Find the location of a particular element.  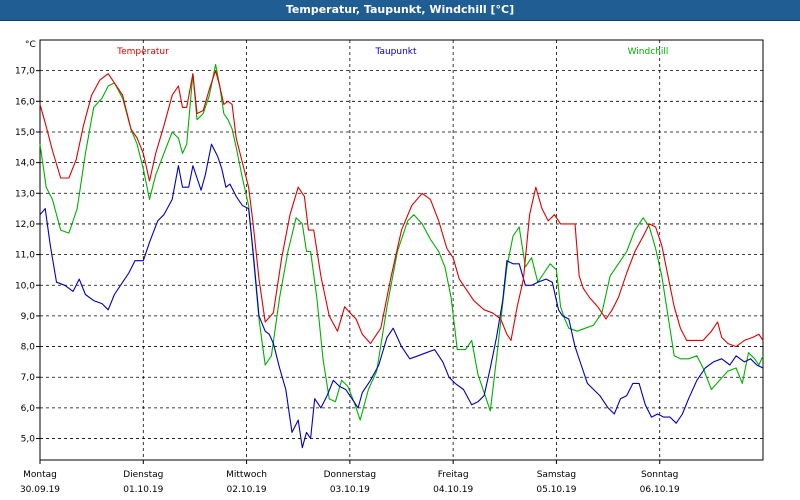

y-tick-label: 10,0 is located at coordinates (25, 286).